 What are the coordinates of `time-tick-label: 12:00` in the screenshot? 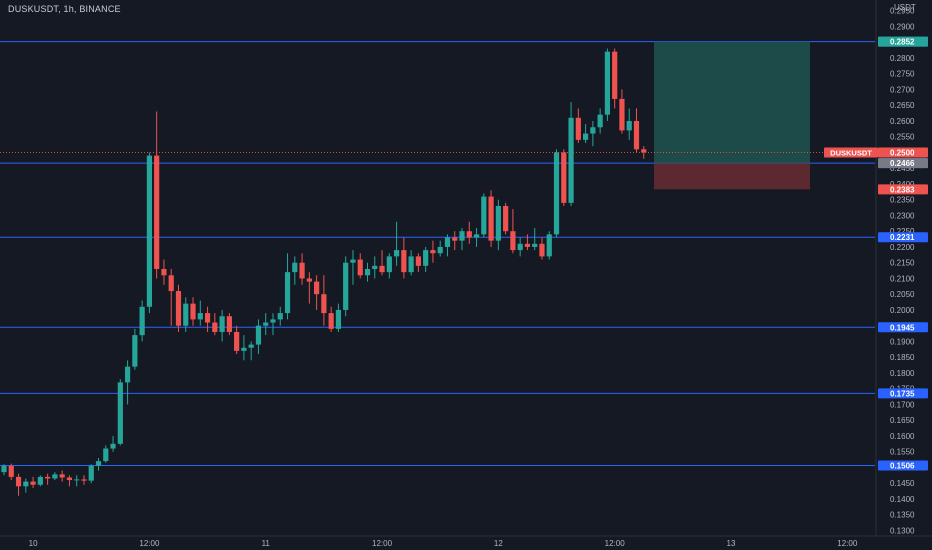 It's located at (847, 543).